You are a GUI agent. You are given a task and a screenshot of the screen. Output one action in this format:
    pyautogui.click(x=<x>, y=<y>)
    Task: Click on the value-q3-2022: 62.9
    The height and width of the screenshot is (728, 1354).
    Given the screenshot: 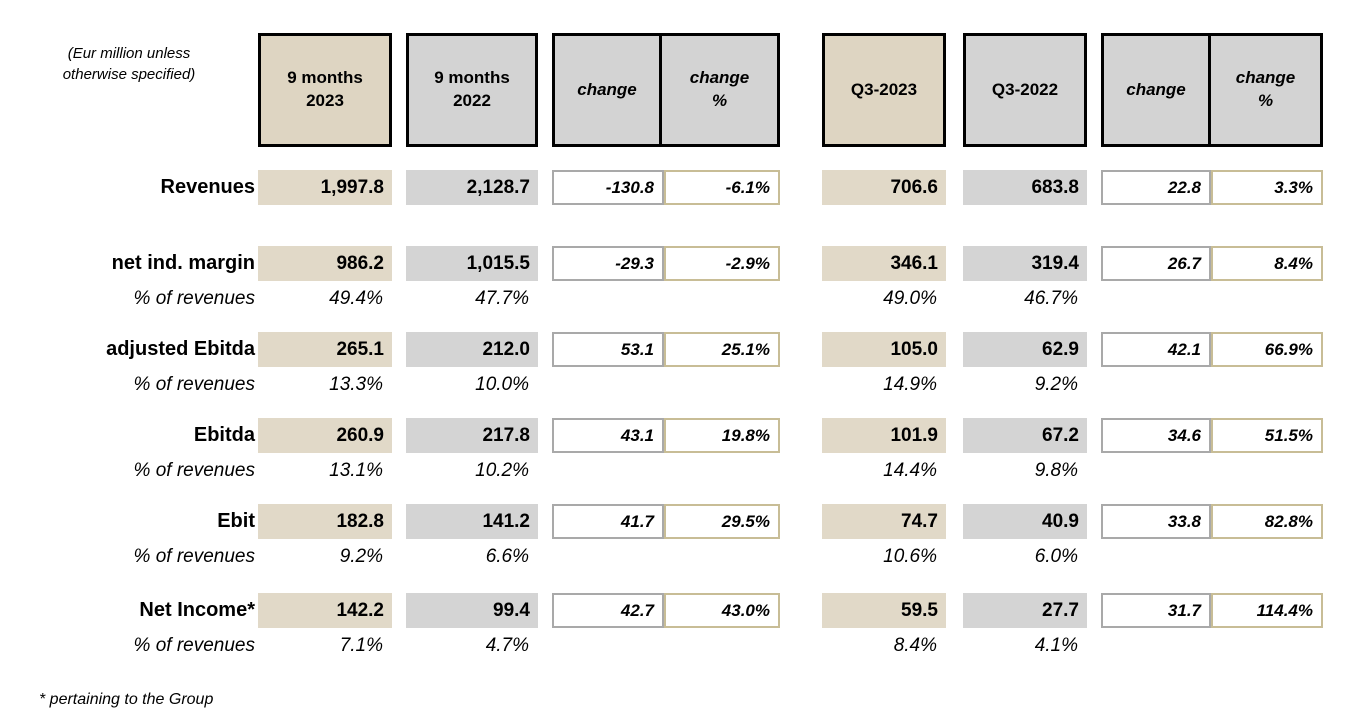 What is the action you would take?
    pyautogui.click(x=1025, y=349)
    